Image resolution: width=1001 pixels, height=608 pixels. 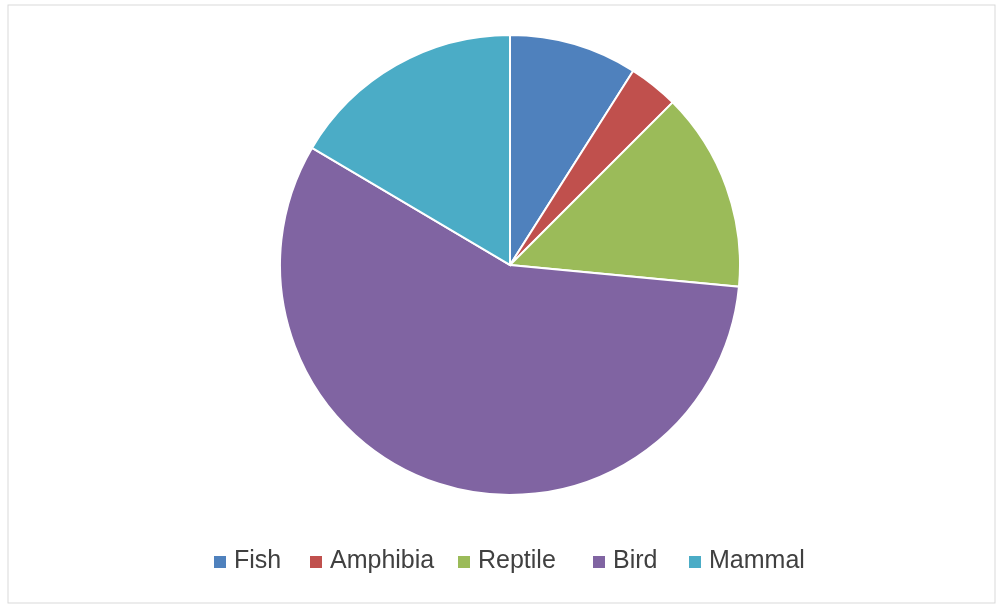 What do you see at coordinates (382, 559) in the screenshot?
I see `legend-label: Amphibia` at bounding box center [382, 559].